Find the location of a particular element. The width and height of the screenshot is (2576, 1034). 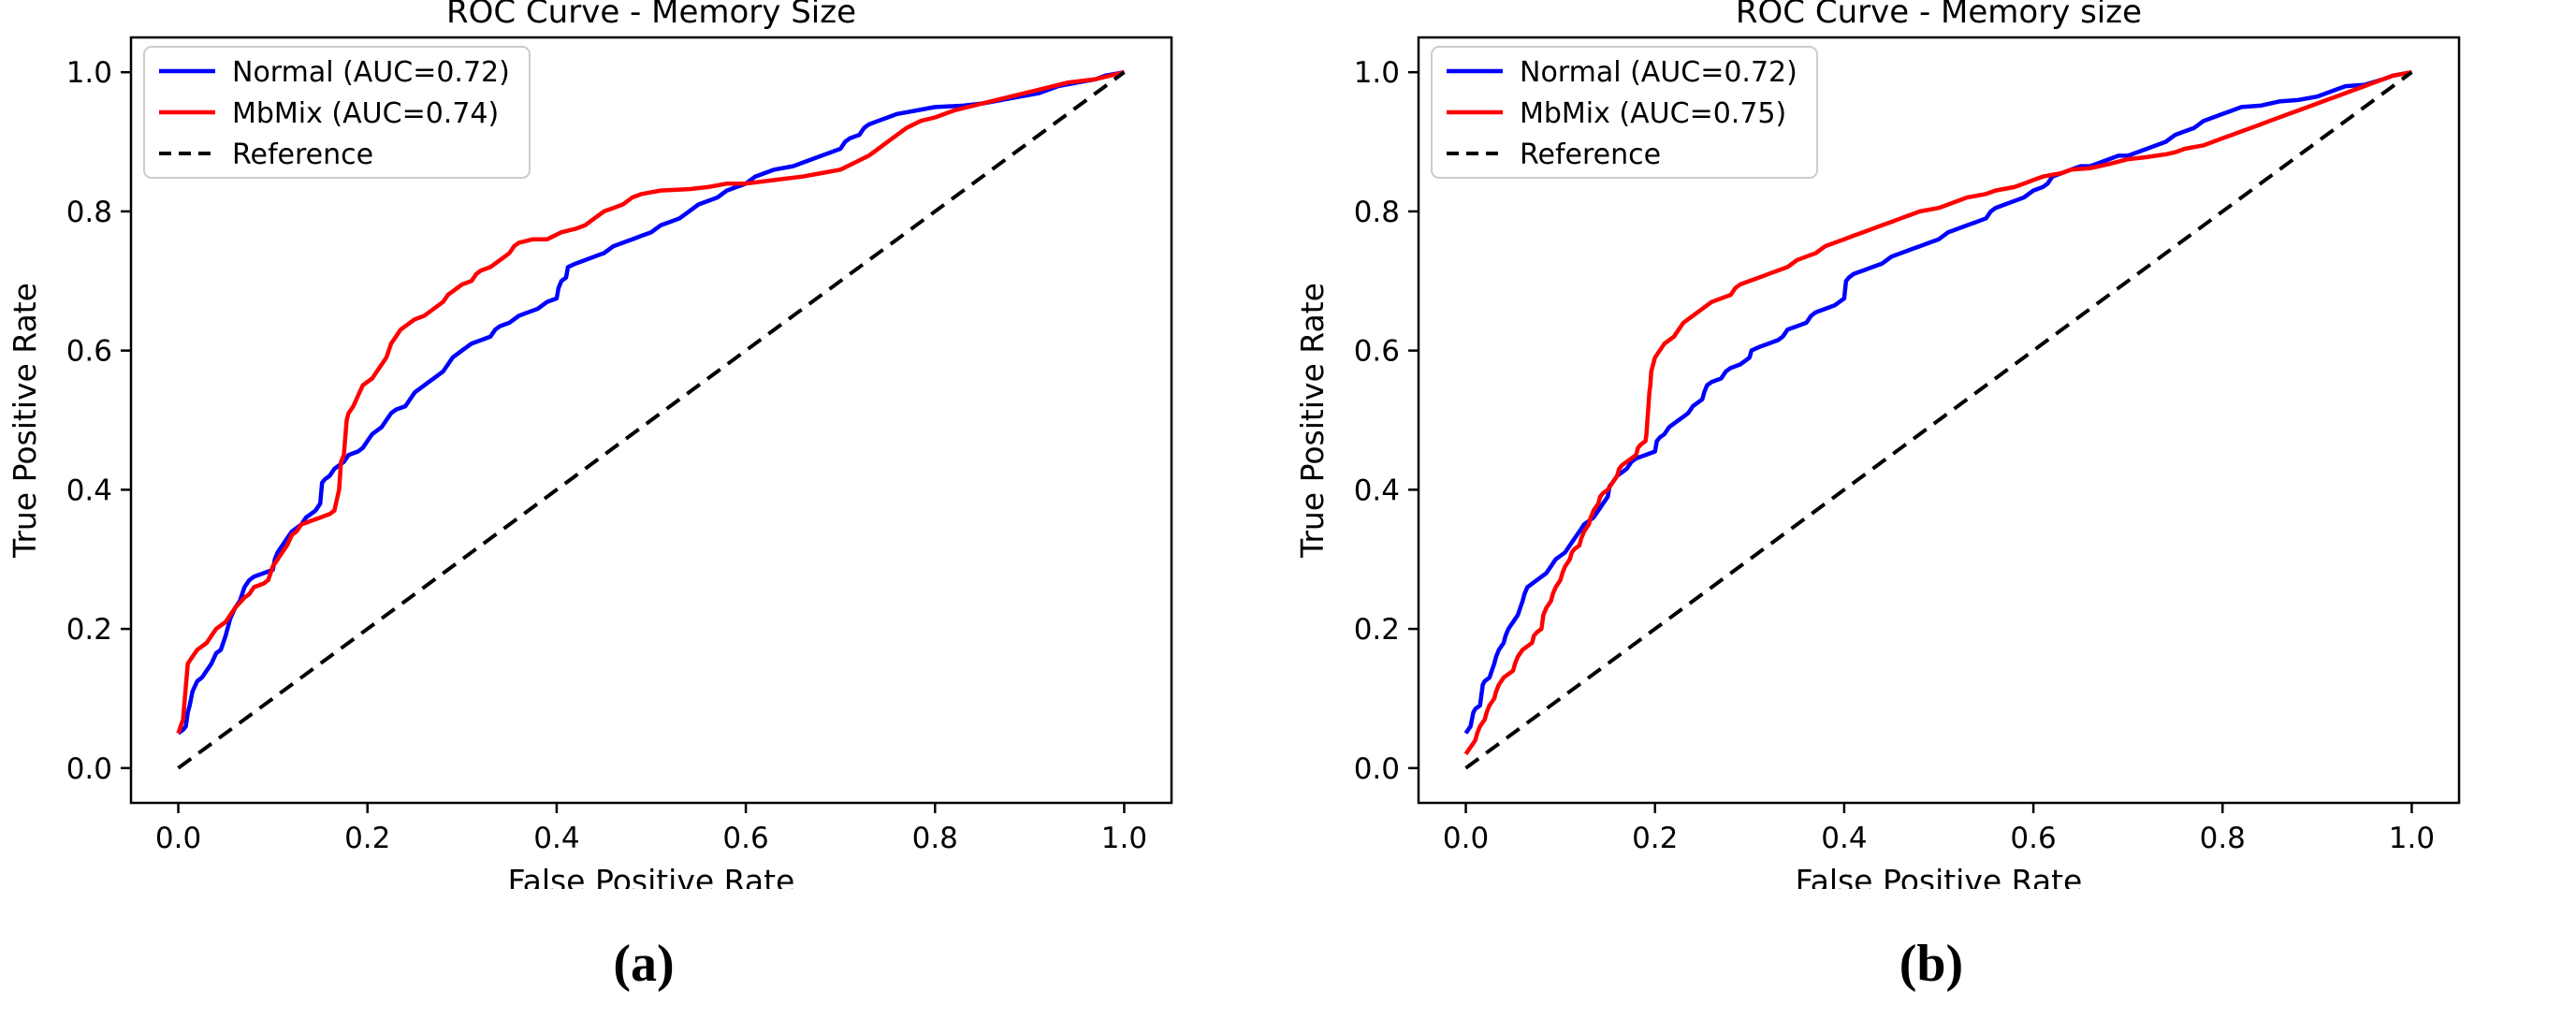

chart-title: ROC Curve - Memory Size is located at coordinates (651, 15).